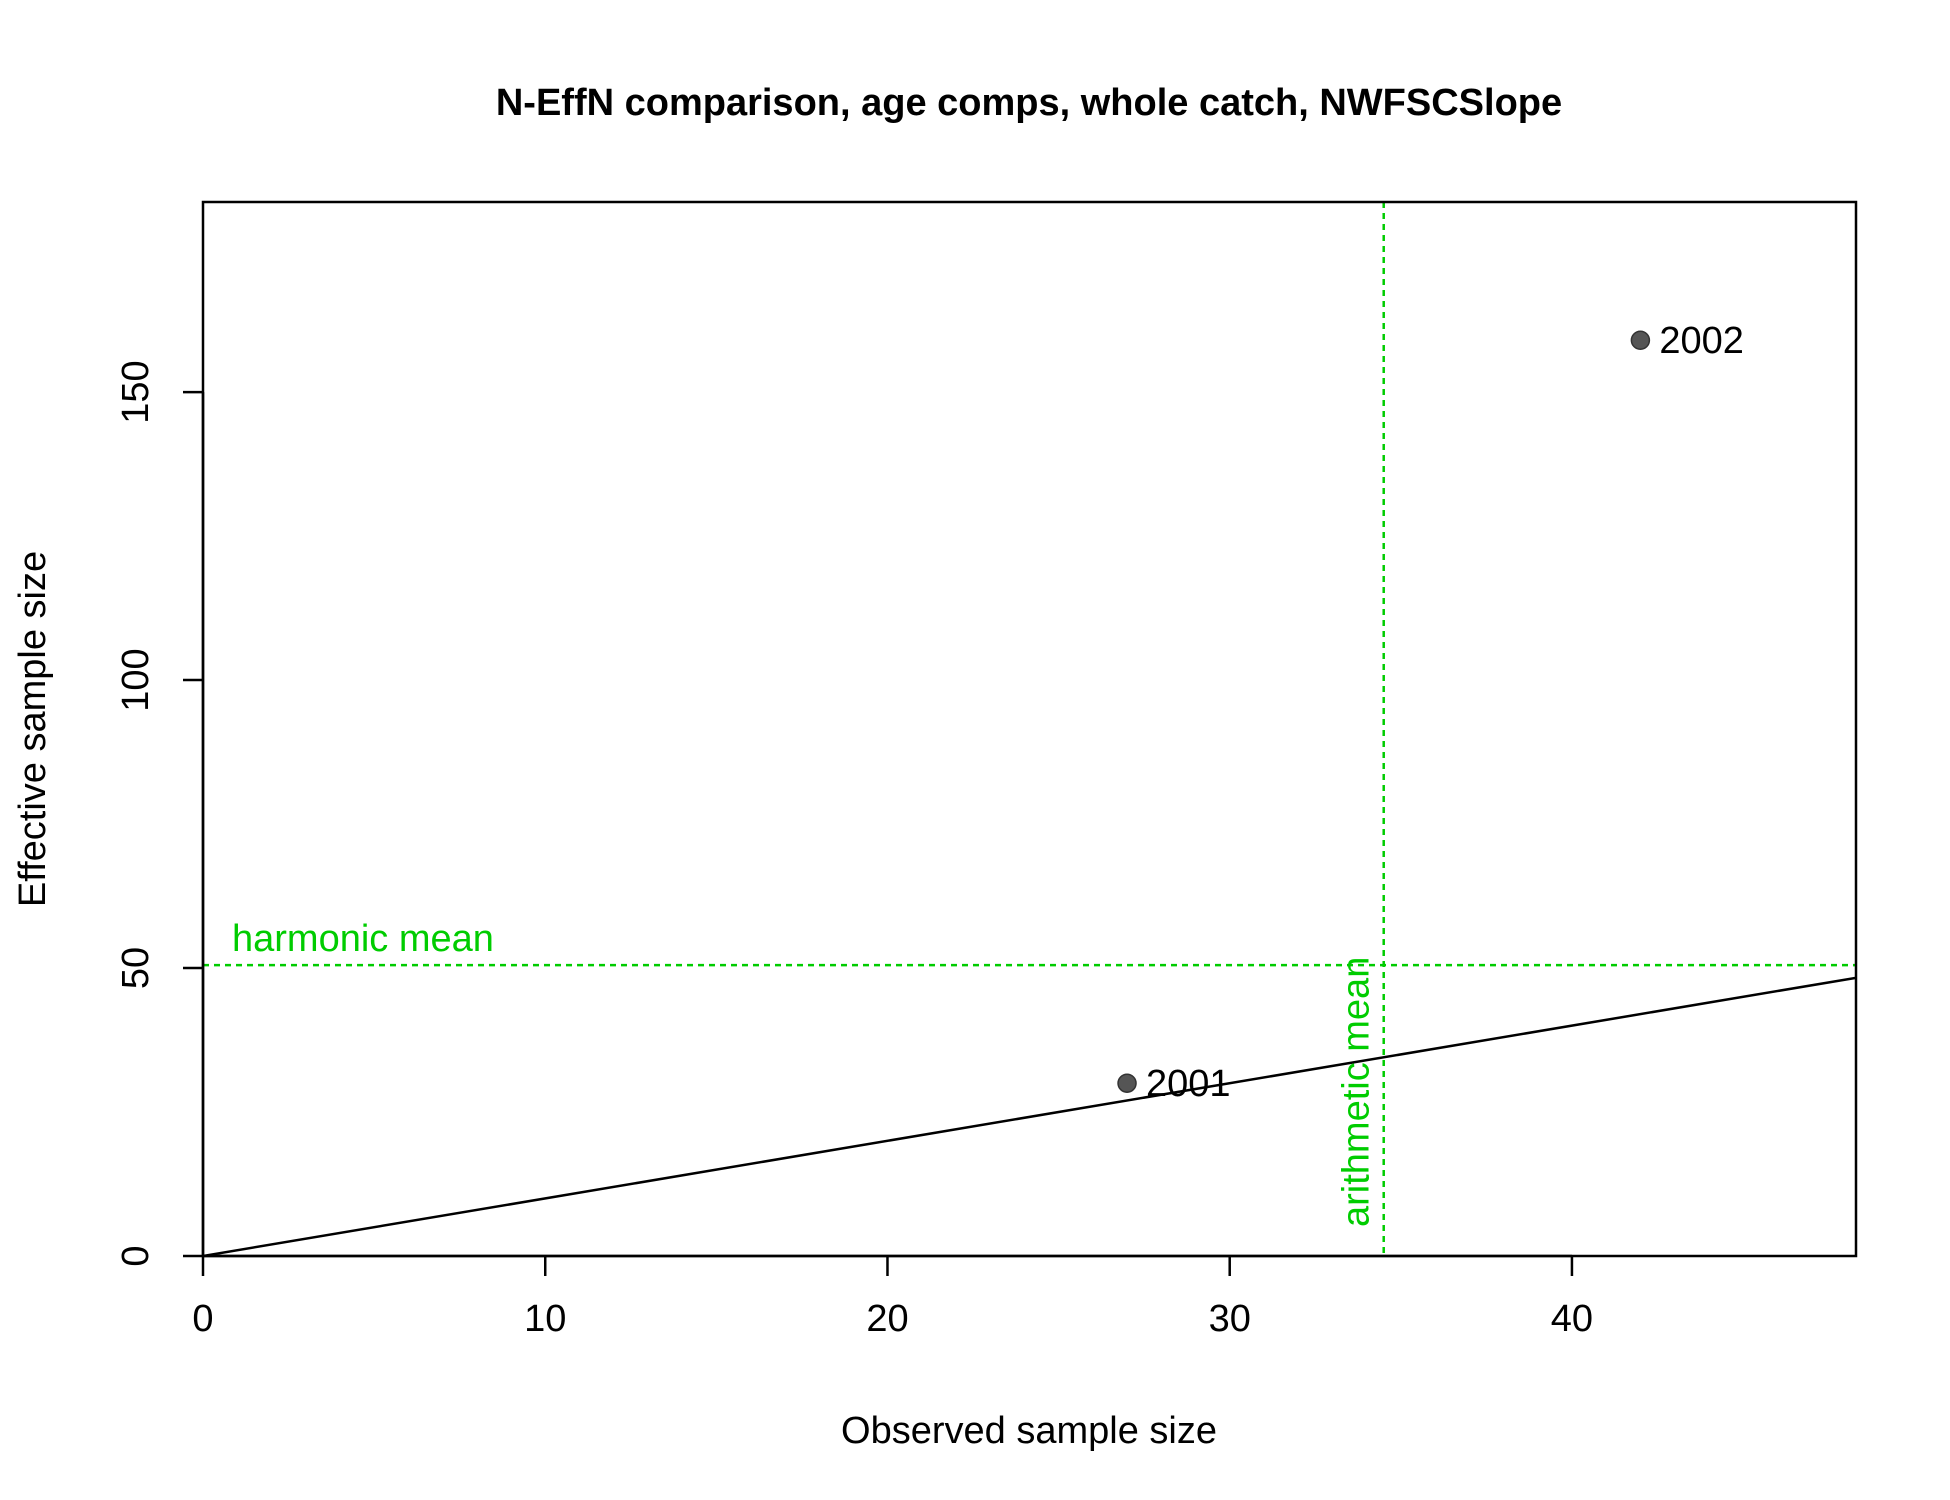 The width and height of the screenshot is (1950, 1500). What do you see at coordinates (1572, 1319) in the screenshot?
I see `x-tick-label: 40` at bounding box center [1572, 1319].